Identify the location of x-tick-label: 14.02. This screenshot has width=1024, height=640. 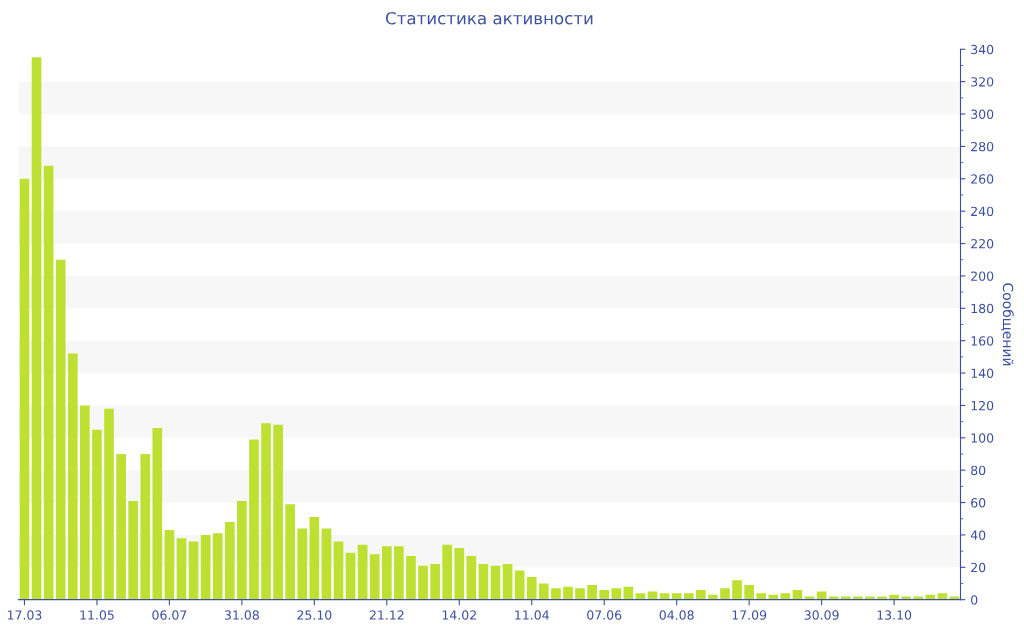
(459, 615).